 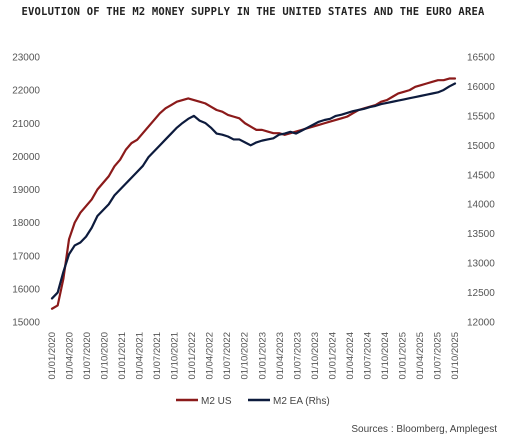 What do you see at coordinates (26, 58) in the screenshot?
I see `left-tick-label: 23000` at bounding box center [26, 58].